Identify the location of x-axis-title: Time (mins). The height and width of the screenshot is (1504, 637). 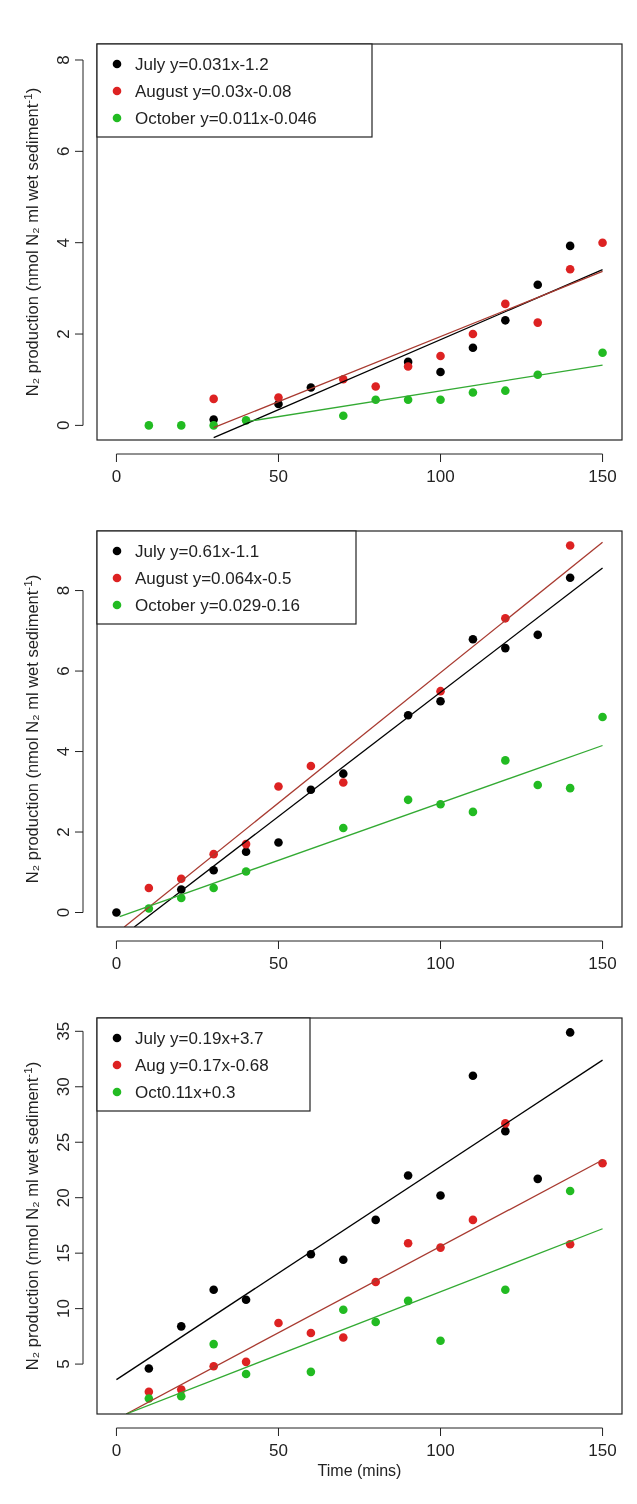
(359, 1470).